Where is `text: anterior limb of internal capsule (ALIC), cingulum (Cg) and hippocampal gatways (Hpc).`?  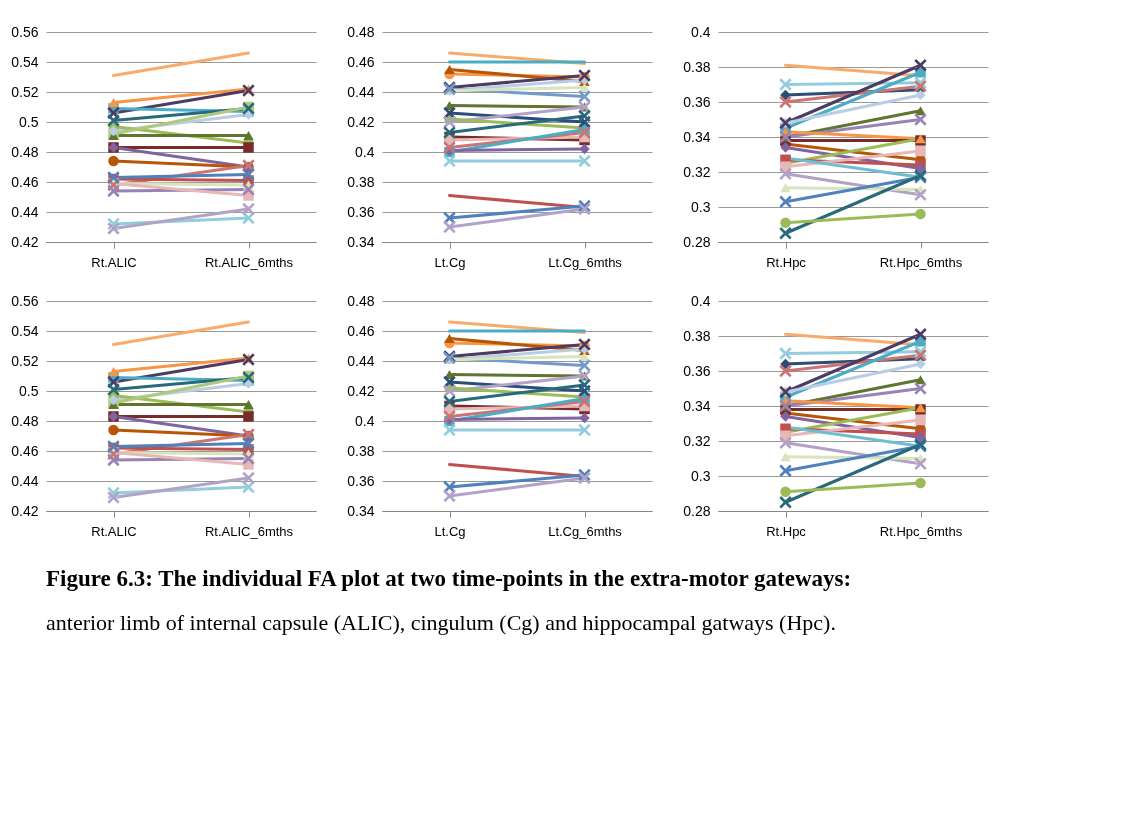
text: anterior limb of internal capsule (ALIC), cingulum (Cg) and hippocampal gatways (Hpc). is located at coordinates (441, 622).